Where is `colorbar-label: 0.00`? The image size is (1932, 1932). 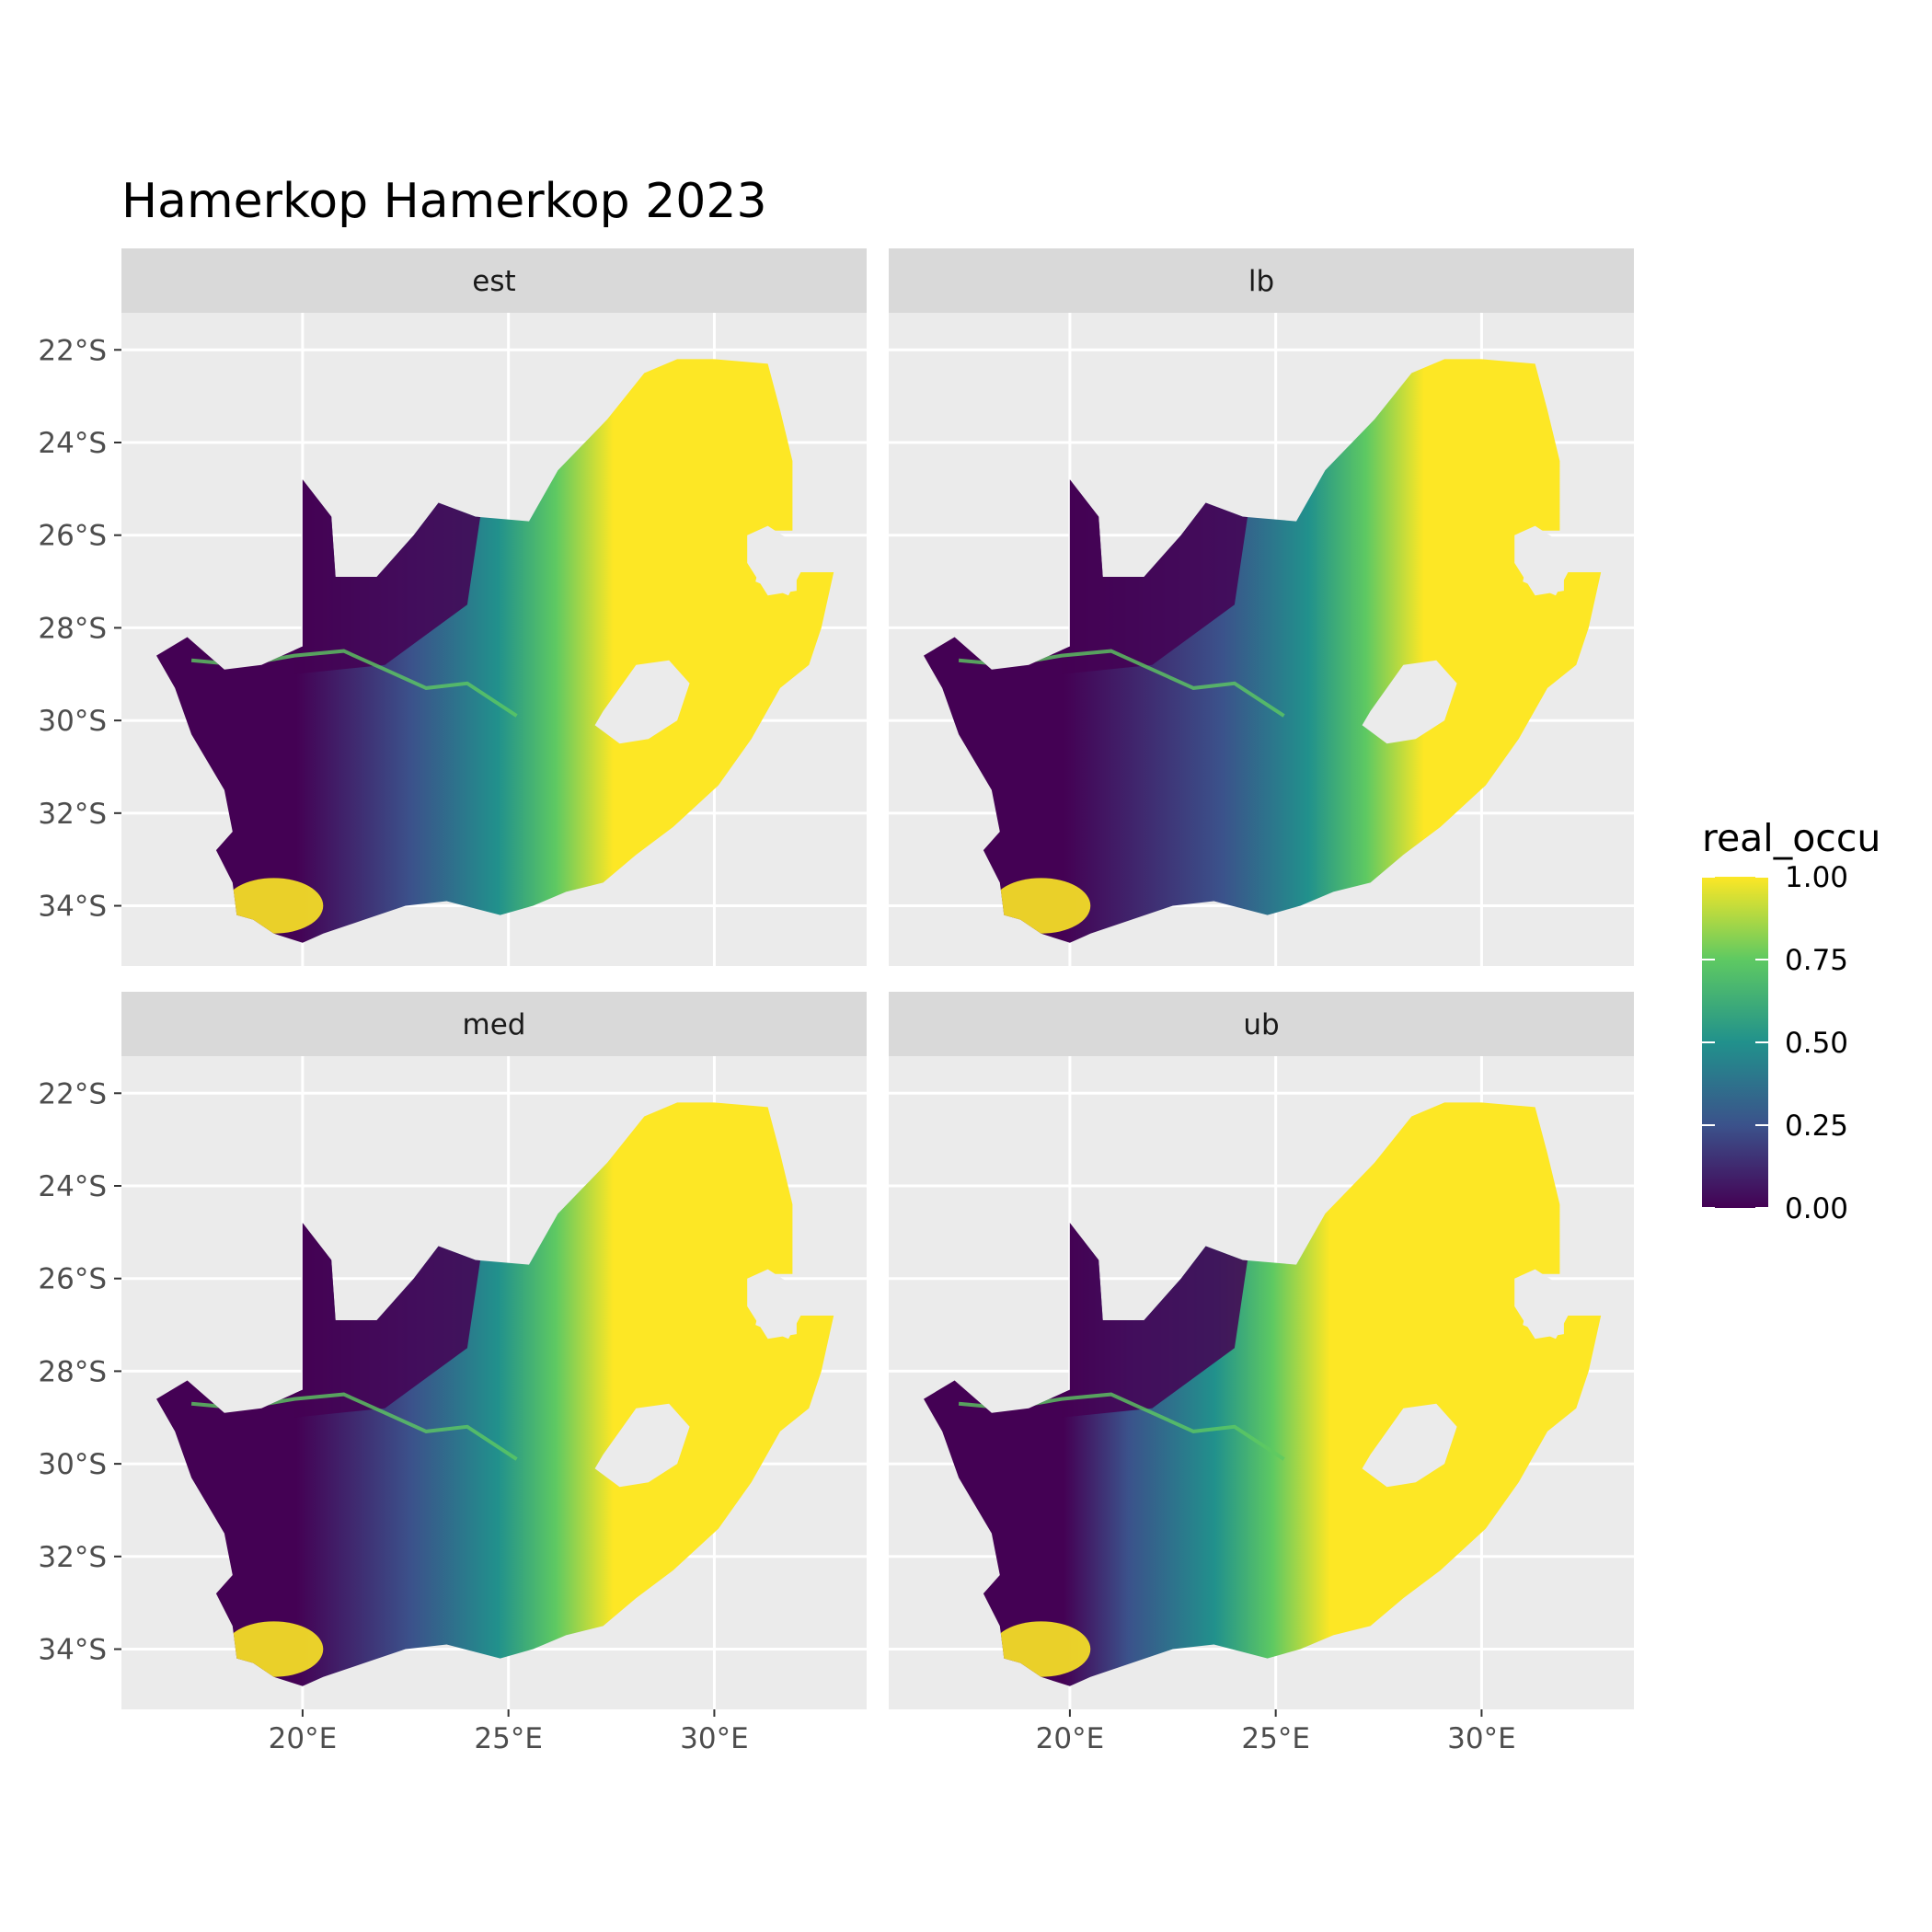
colorbar-label: 0.00 is located at coordinates (1816, 1208).